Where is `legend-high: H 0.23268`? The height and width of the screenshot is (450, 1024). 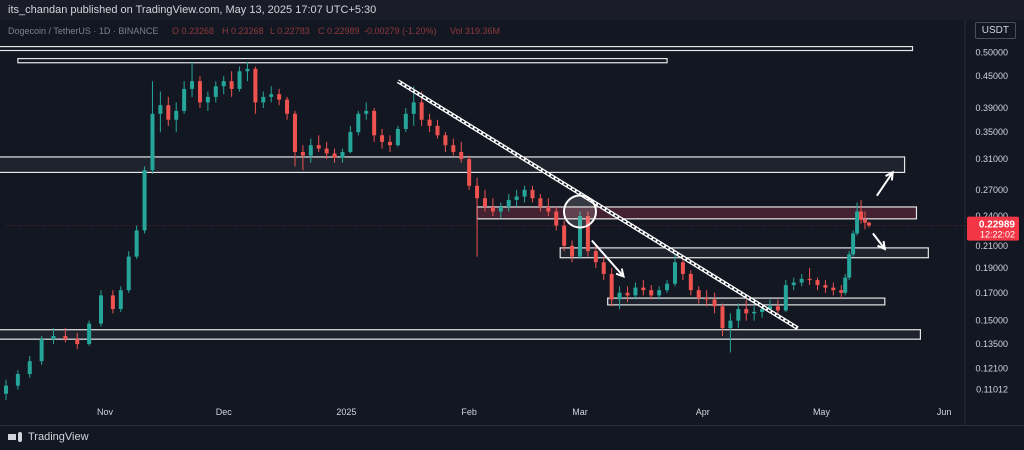 legend-high: H 0.23268 is located at coordinates (243, 31).